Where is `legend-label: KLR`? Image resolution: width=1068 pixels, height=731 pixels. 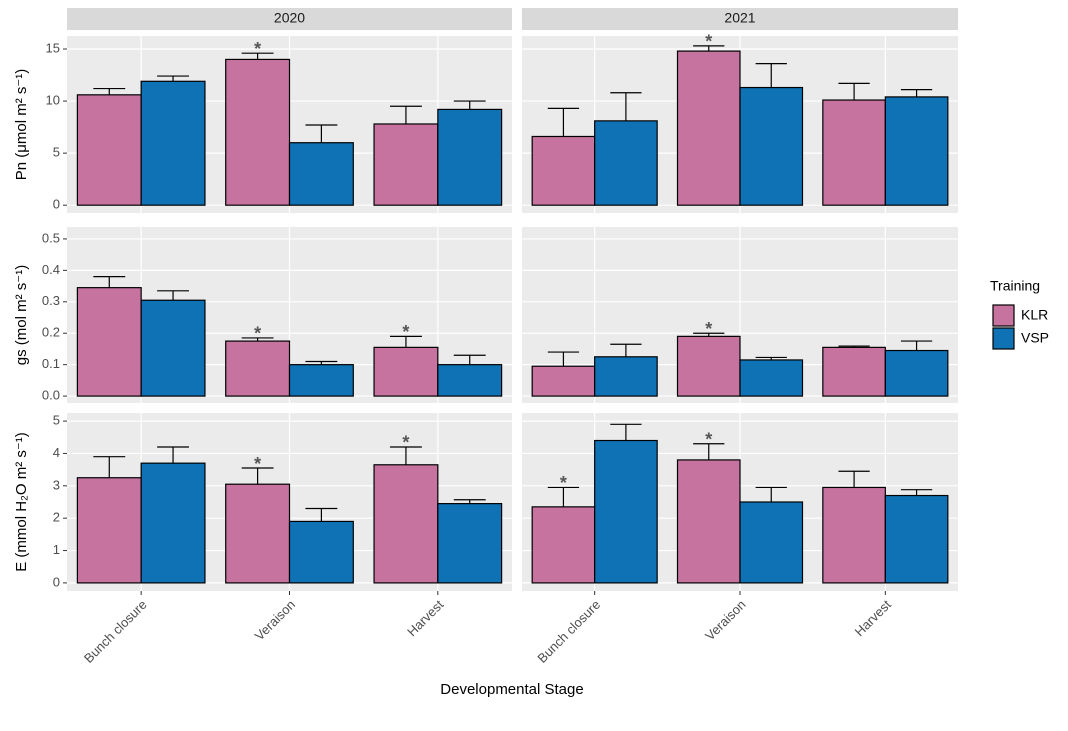 legend-label: KLR is located at coordinates (1034, 315).